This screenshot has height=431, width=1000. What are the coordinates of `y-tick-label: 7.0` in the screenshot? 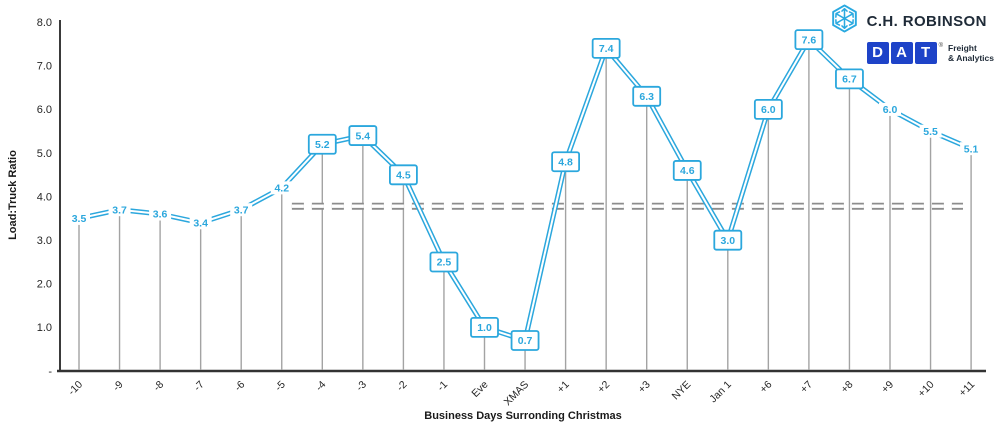 It's located at (44, 67).